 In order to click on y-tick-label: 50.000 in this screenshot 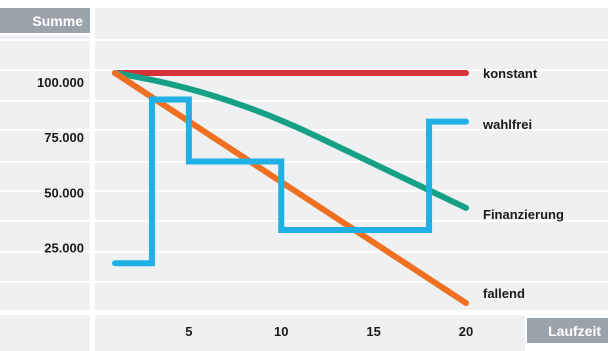, I will do `click(64, 192)`.